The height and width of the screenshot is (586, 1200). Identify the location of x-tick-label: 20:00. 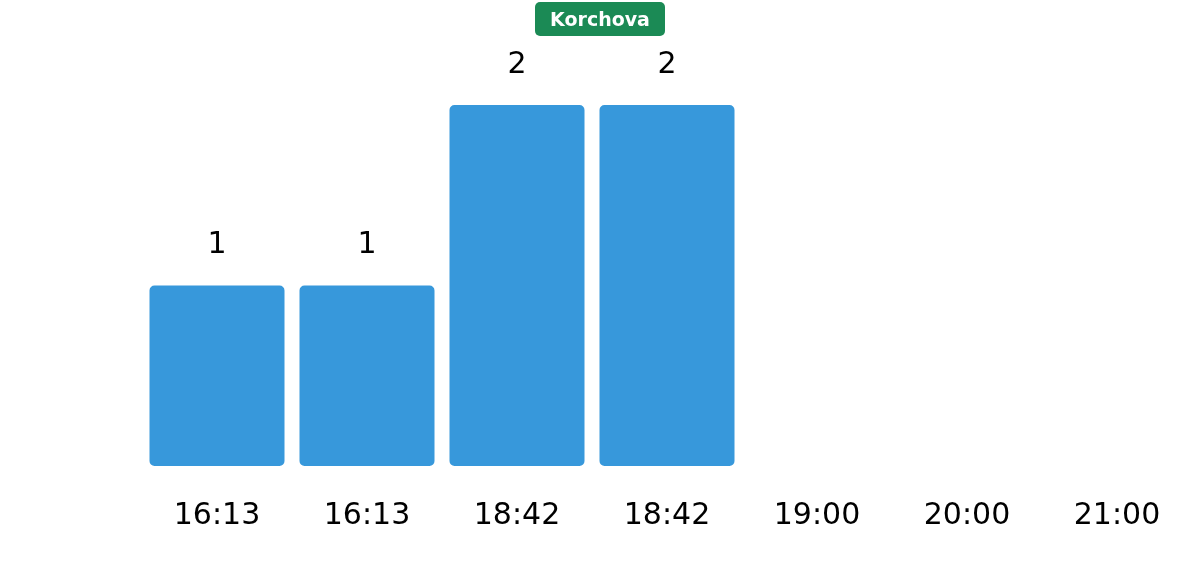
(967, 513).